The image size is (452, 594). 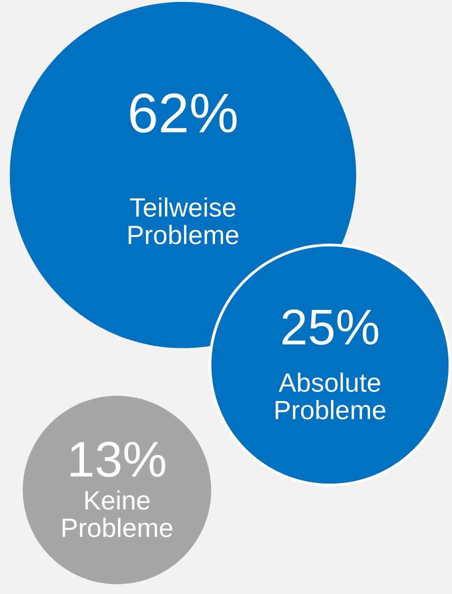 What do you see at coordinates (117, 514) in the screenshot?
I see `category-label: Keine Probleme` at bounding box center [117, 514].